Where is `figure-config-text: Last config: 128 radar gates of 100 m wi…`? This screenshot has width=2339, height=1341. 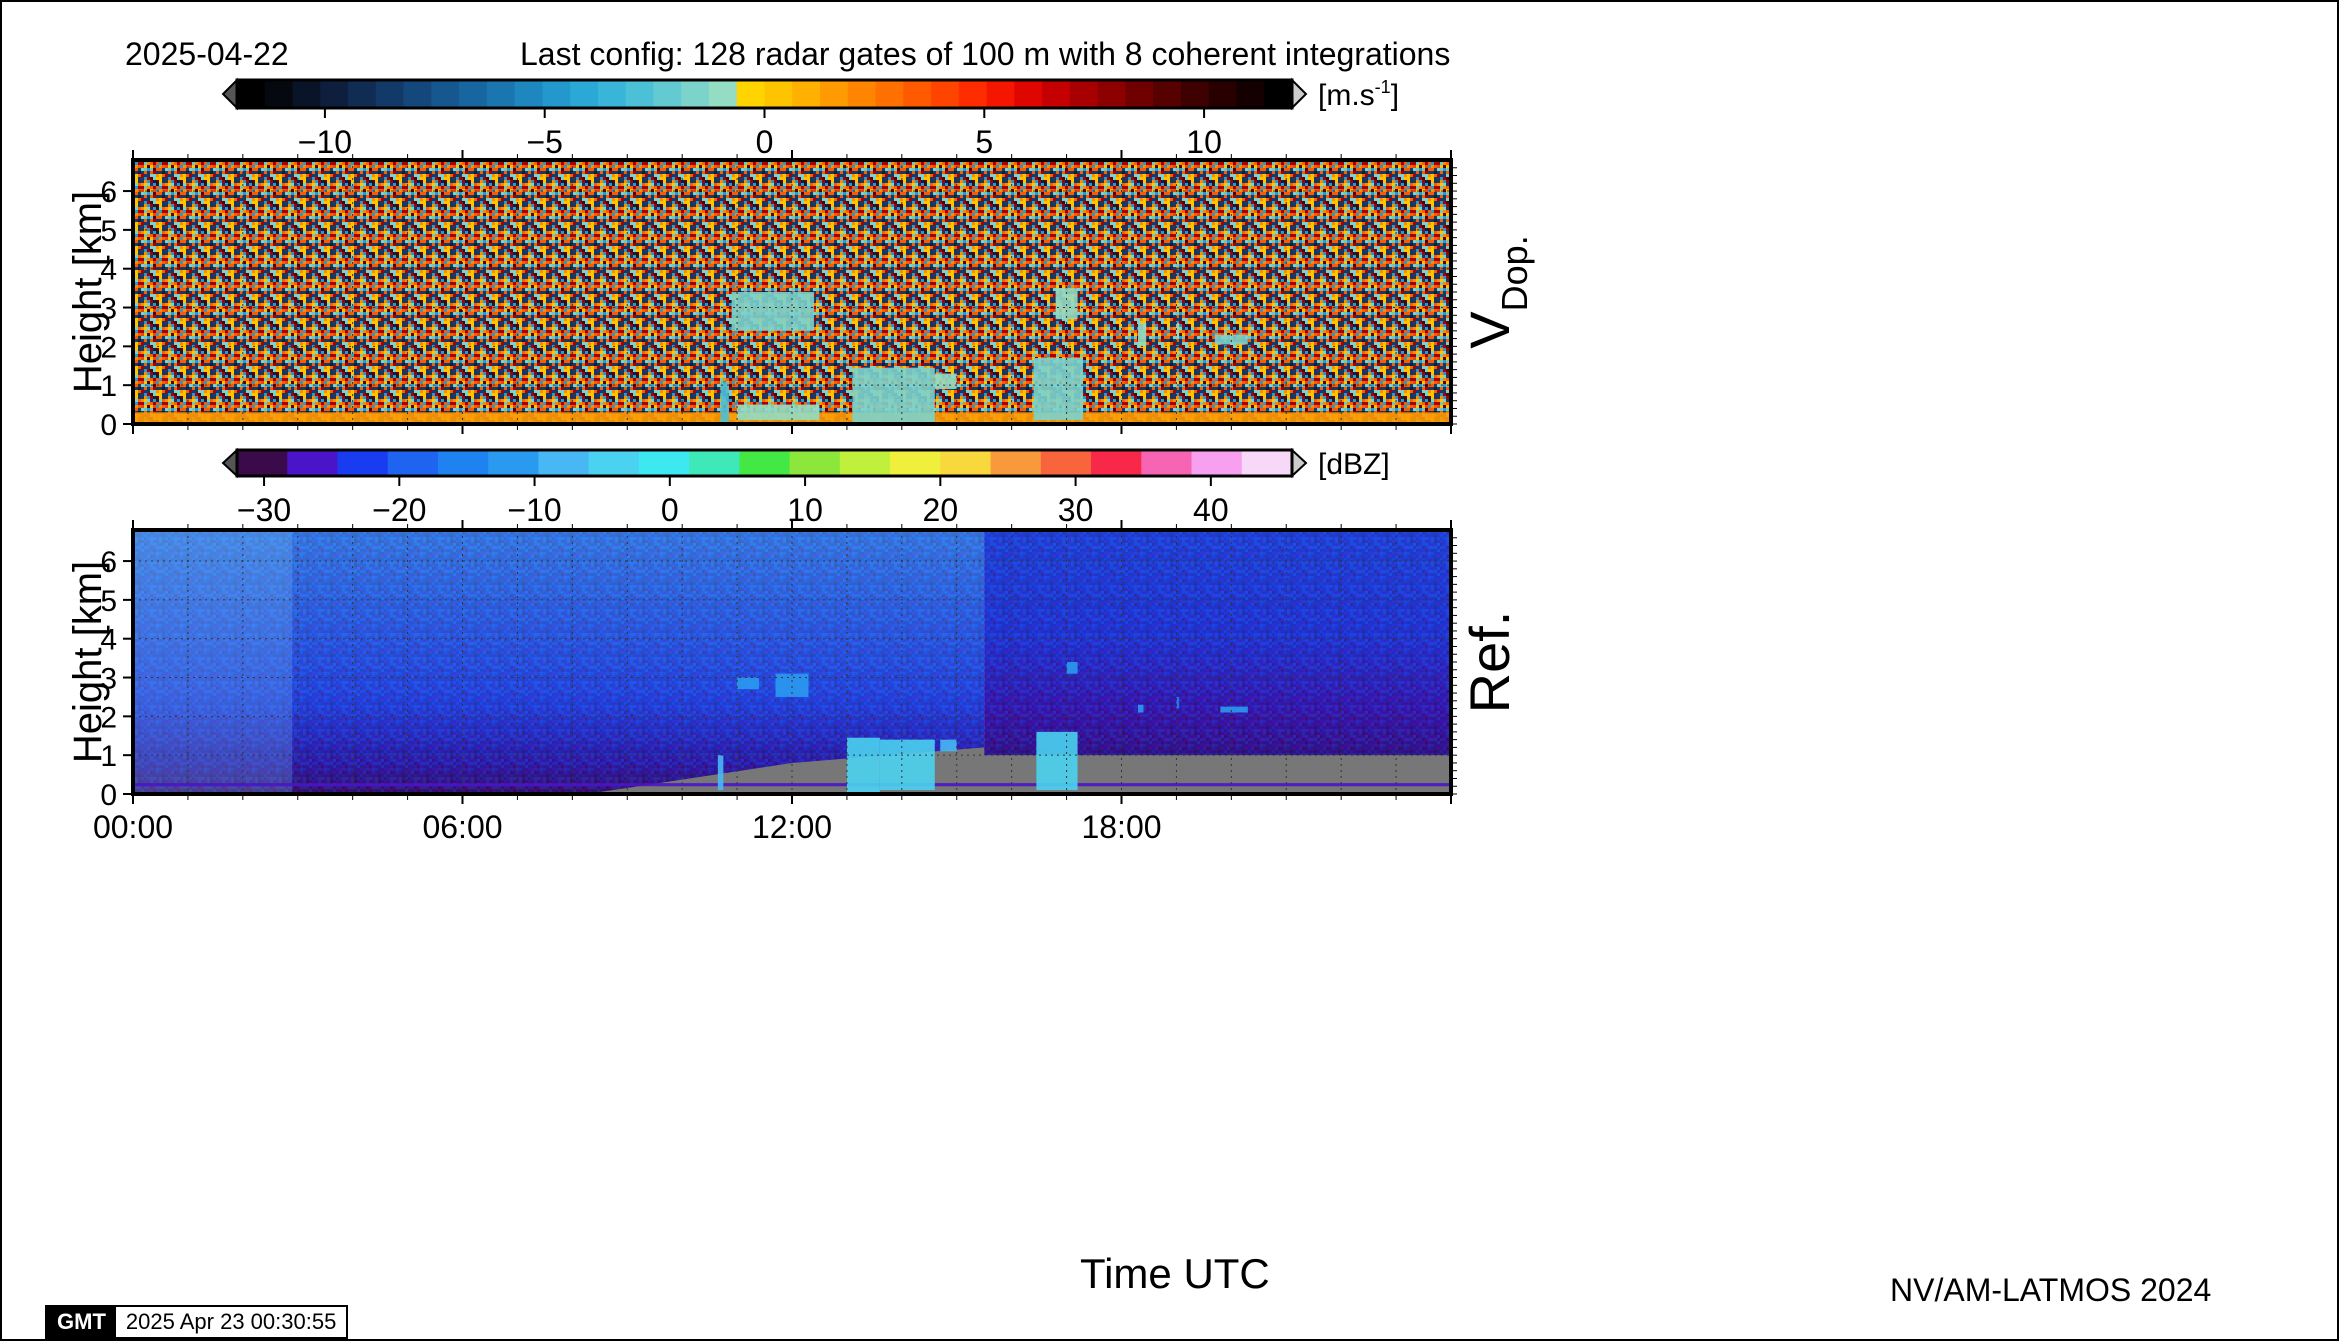
figure-config-text: Last config: 128 radar gates of 100 m wi… is located at coordinates (985, 54).